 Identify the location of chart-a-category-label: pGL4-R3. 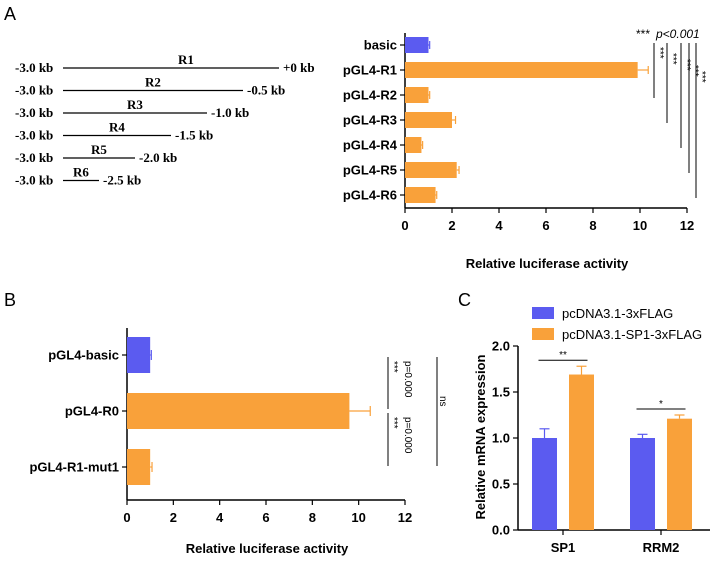
(370, 120).